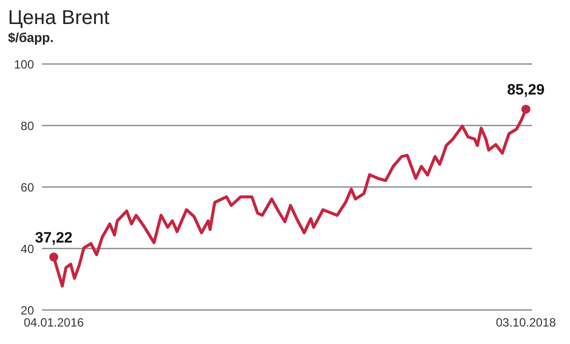 Image resolution: width=570 pixels, height=344 pixels. Describe the element at coordinates (59, 18) in the screenshot. I see `chart-title: Цена Brent` at that location.